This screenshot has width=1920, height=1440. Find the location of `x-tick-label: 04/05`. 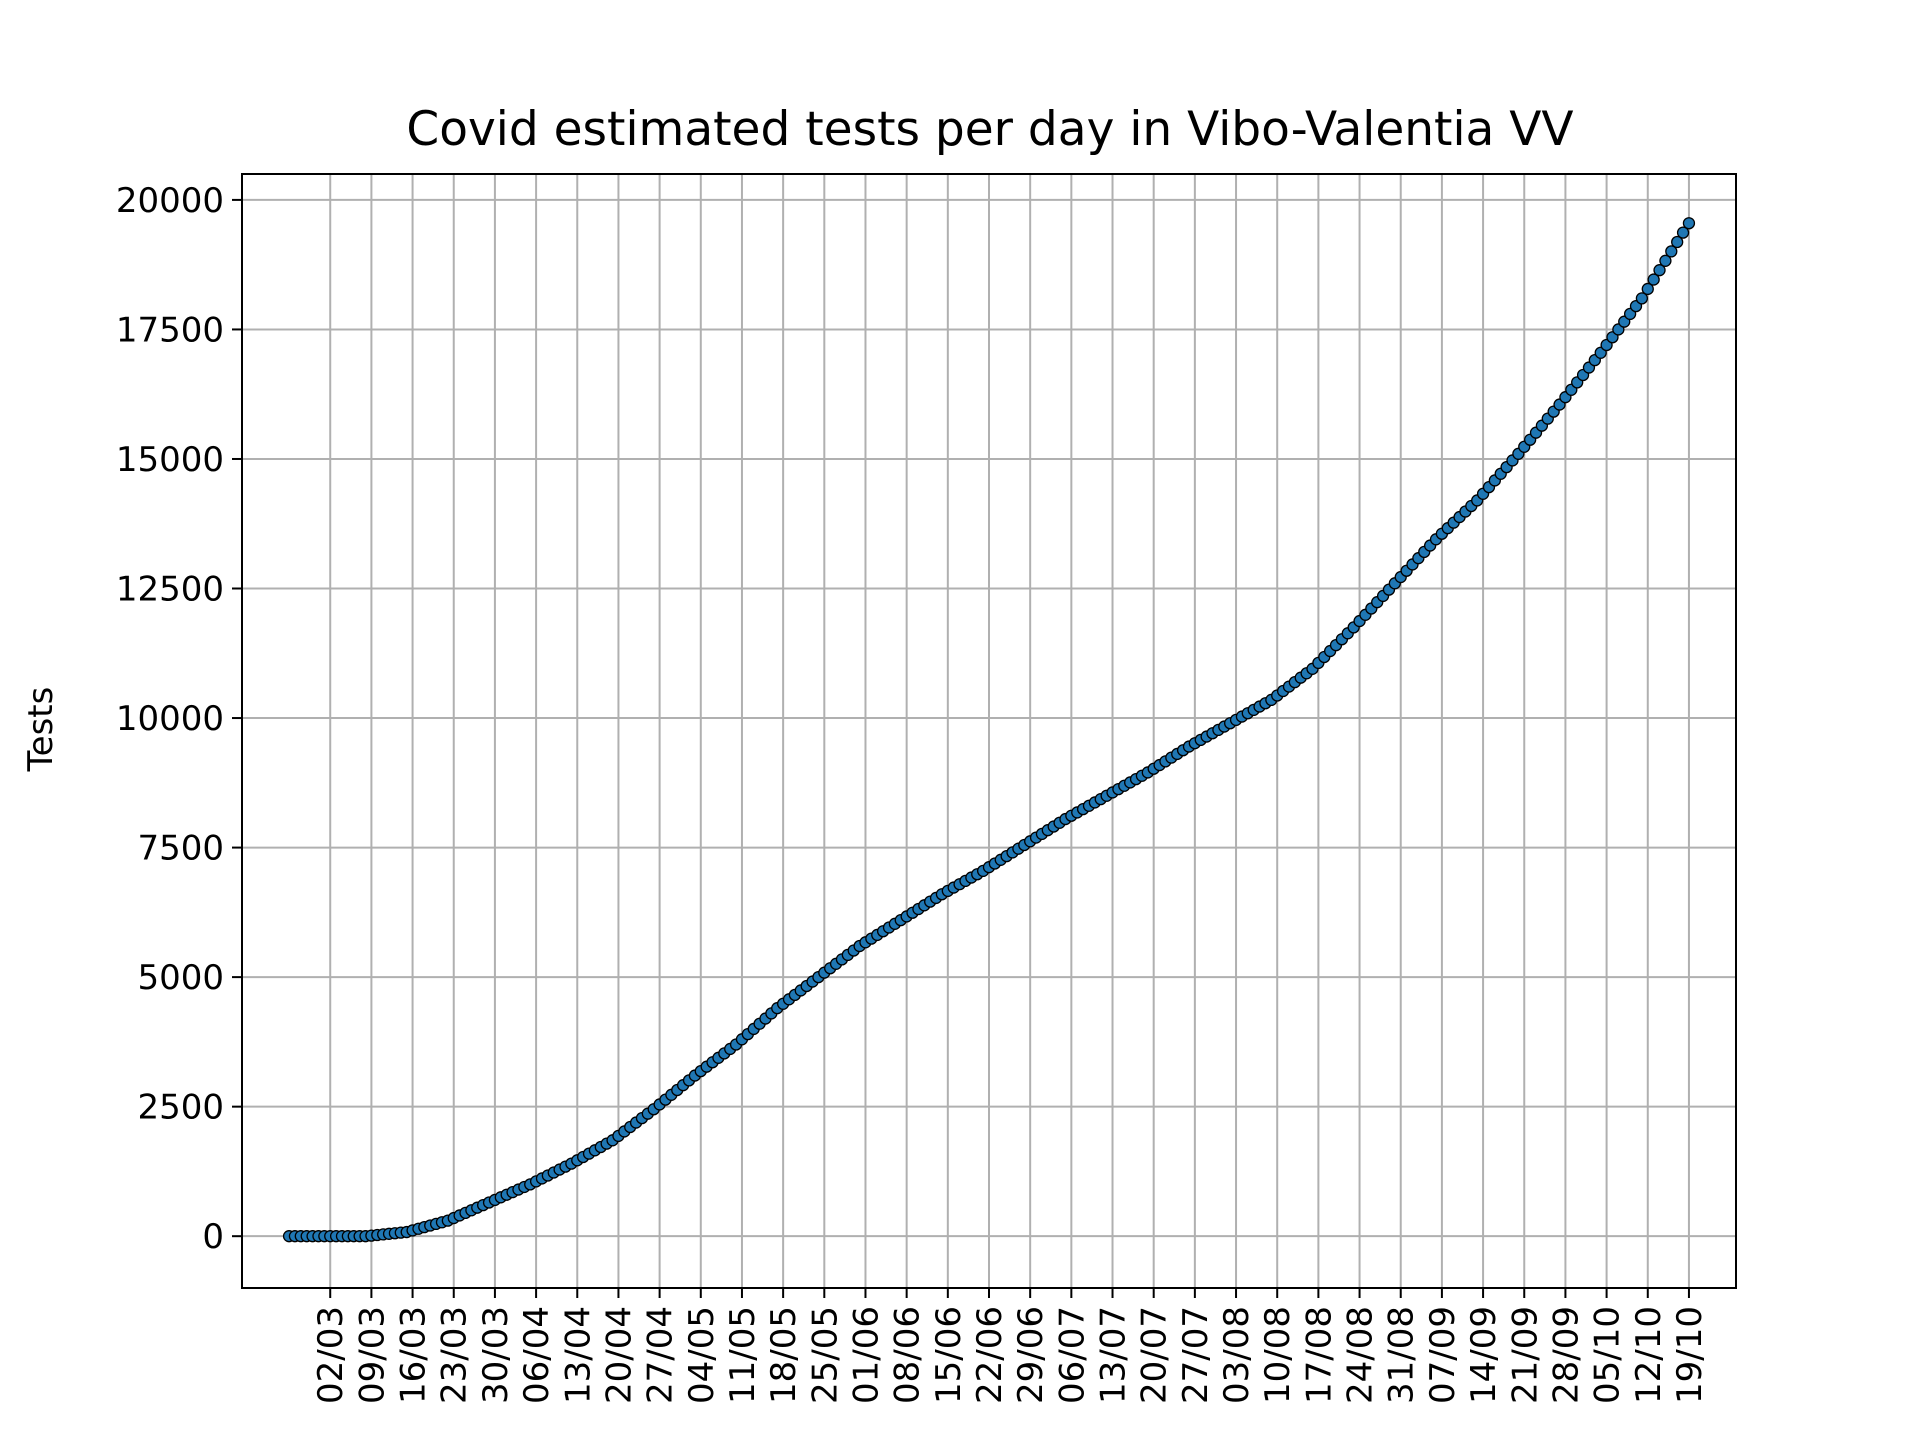

x-tick-label: 04/05 is located at coordinates (702, 1355).